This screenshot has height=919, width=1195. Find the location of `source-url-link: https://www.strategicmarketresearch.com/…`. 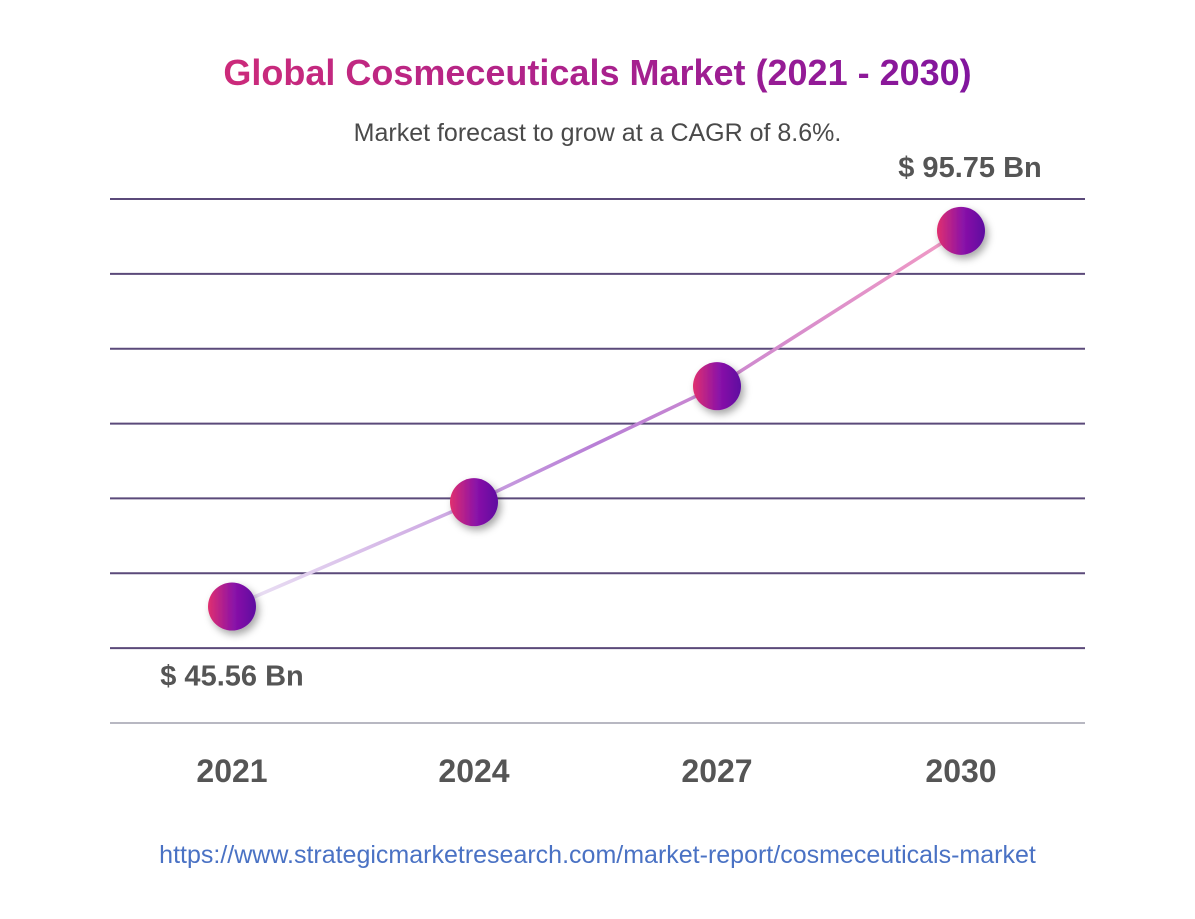

source-url-link: https://www.strategicmarketresearch.com/… is located at coordinates (597, 855).